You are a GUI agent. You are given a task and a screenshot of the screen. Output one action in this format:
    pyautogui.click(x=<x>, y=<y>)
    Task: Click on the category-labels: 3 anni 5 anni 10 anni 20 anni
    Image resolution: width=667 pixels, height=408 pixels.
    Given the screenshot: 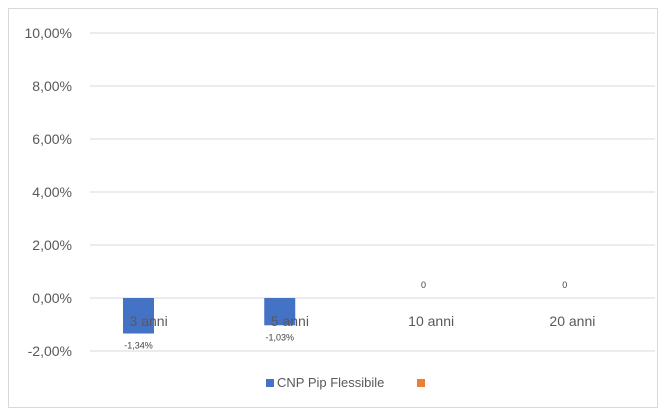 What is the action you would take?
    pyautogui.click(x=363, y=321)
    